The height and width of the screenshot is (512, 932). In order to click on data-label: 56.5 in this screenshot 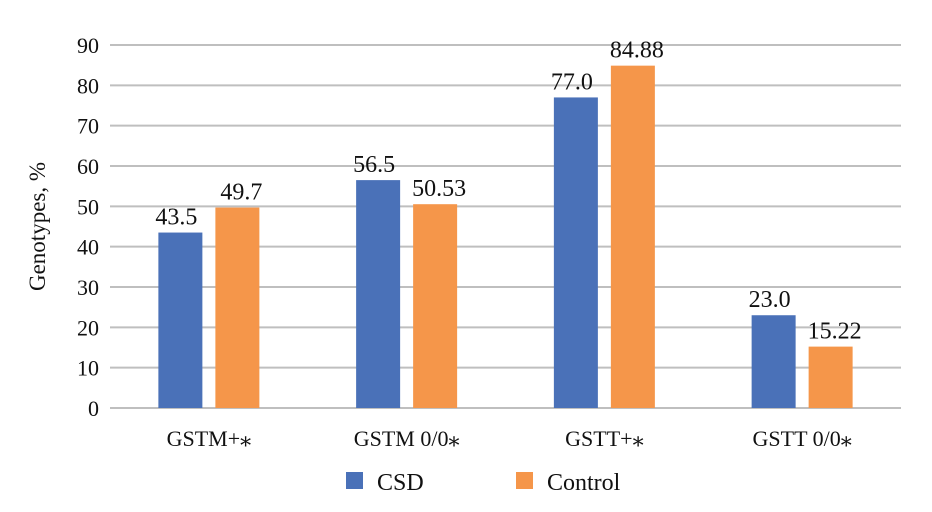, I will do `click(374, 165)`.